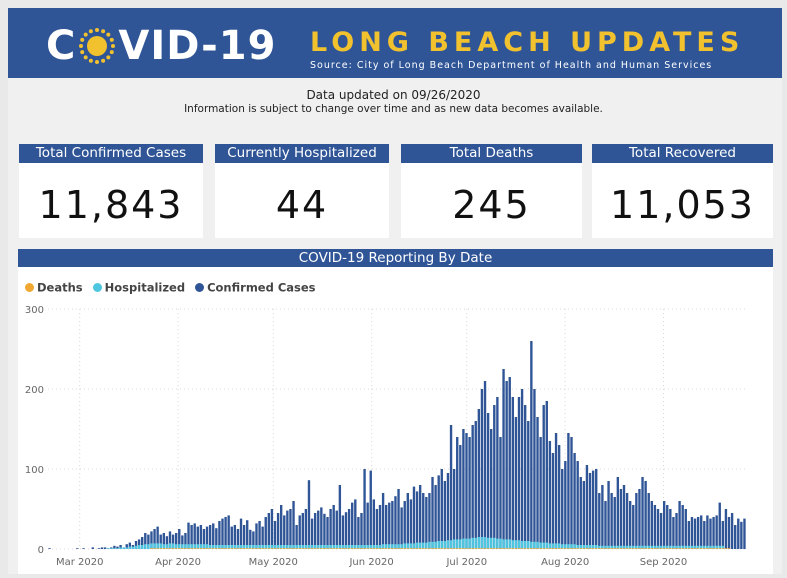 The width and height of the screenshot is (787, 578). I want to click on legend-confirmed: Confirmed Cases, so click(255, 287).